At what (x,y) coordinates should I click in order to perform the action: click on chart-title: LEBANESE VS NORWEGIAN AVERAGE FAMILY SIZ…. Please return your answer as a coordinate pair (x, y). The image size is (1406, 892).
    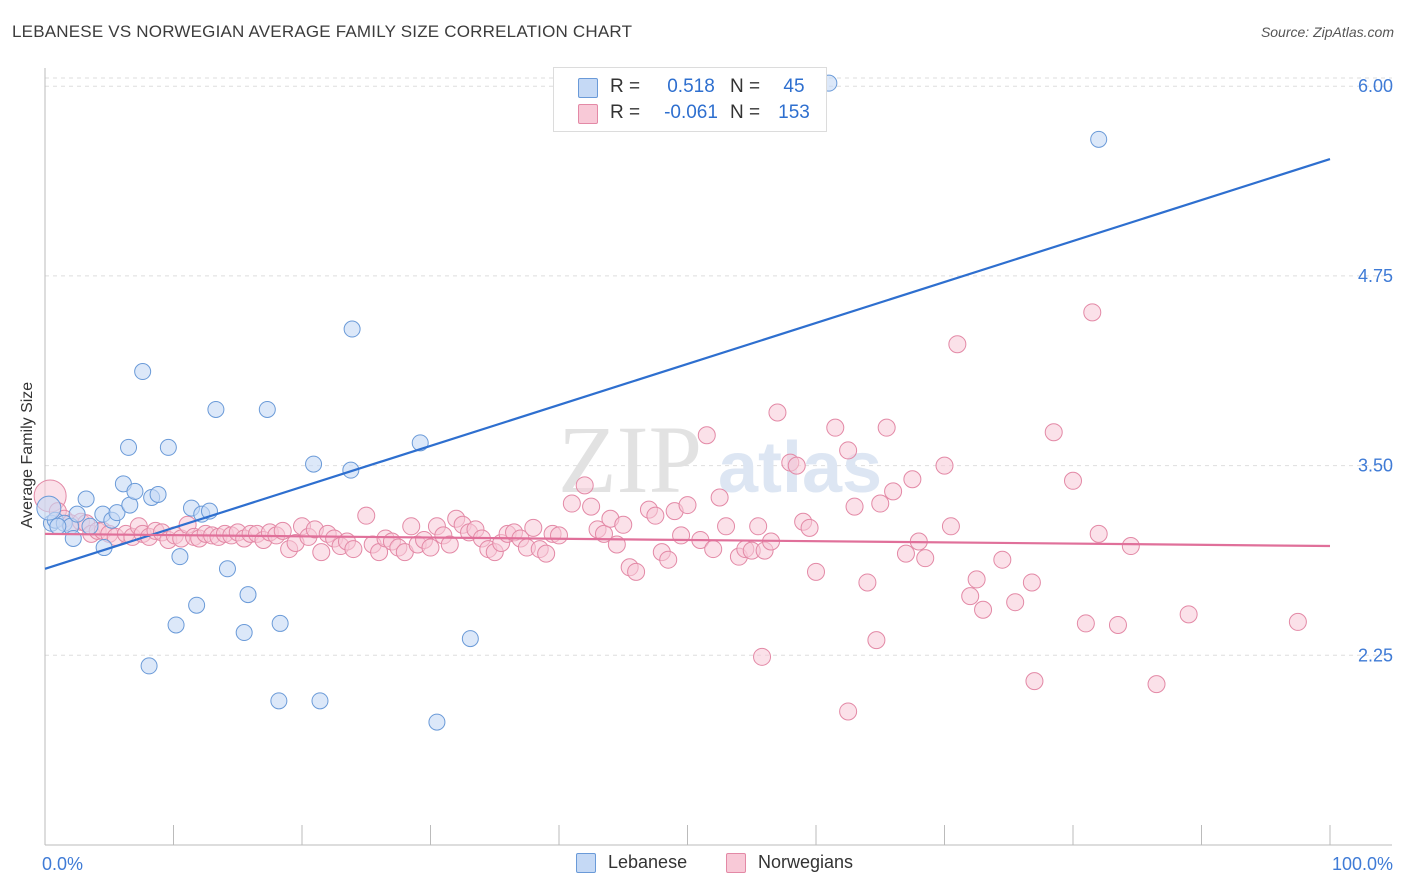
    Looking at the image, I should click on (322, 31).